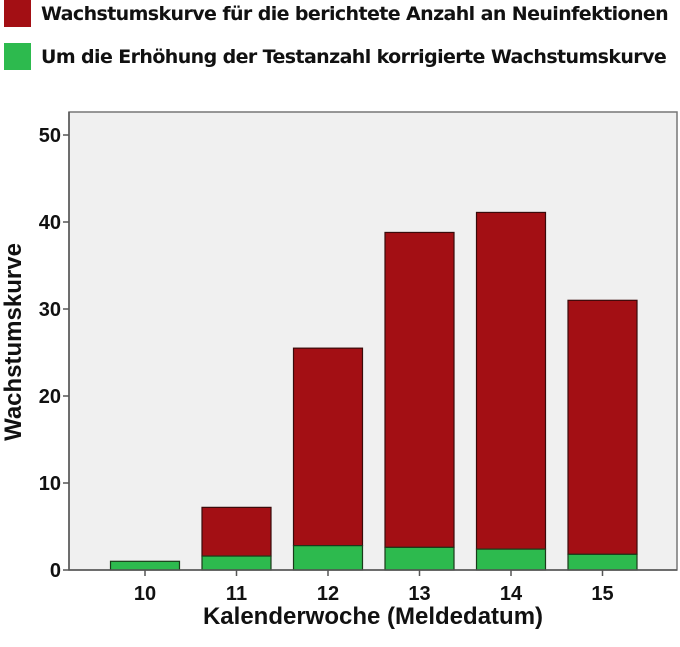 This screenshot has height=647, width=680. I want to click on x-tick-label: 13, so click(419, 594).